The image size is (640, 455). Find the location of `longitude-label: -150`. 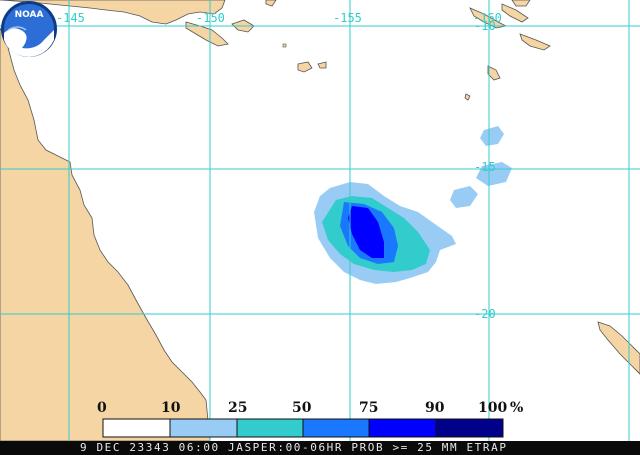

longitude-label: -150 is located at coordinates (210, 18).